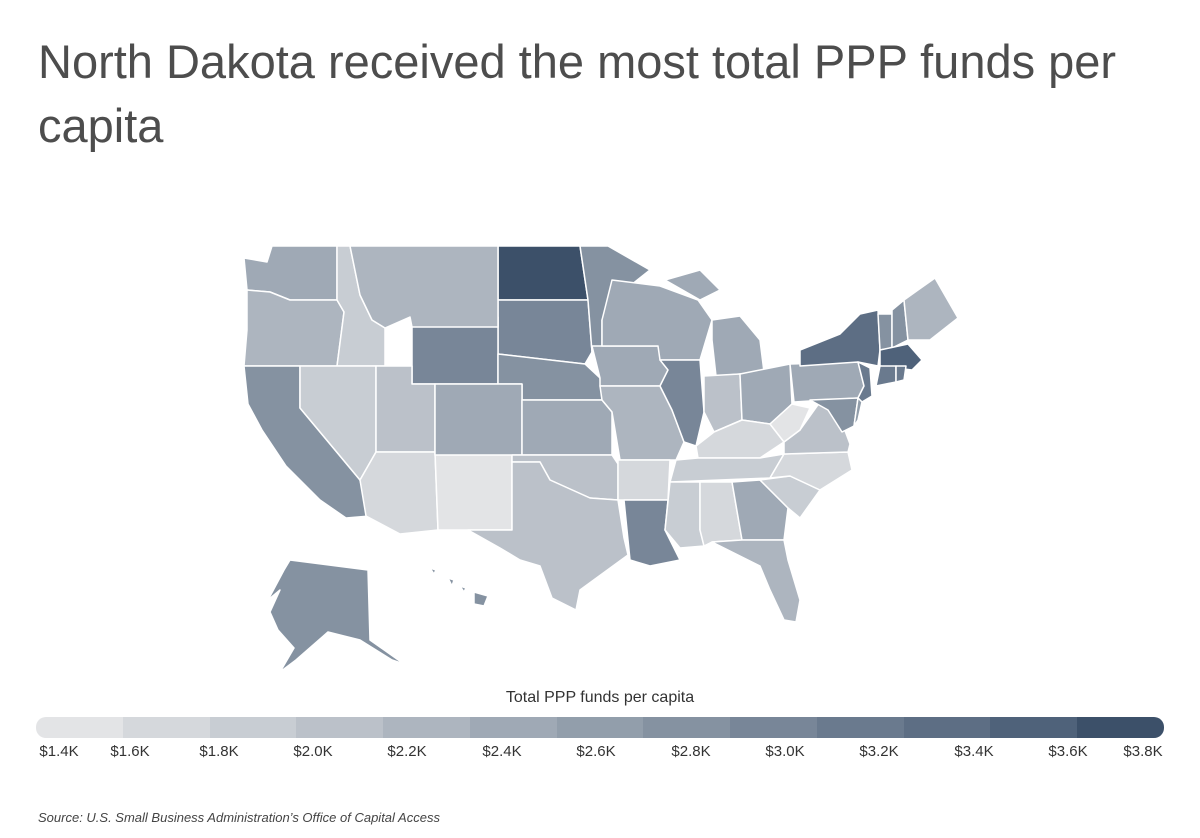  Describe the element at coordinates (682, 403) in the screenshot. I see `state-il` at that location.